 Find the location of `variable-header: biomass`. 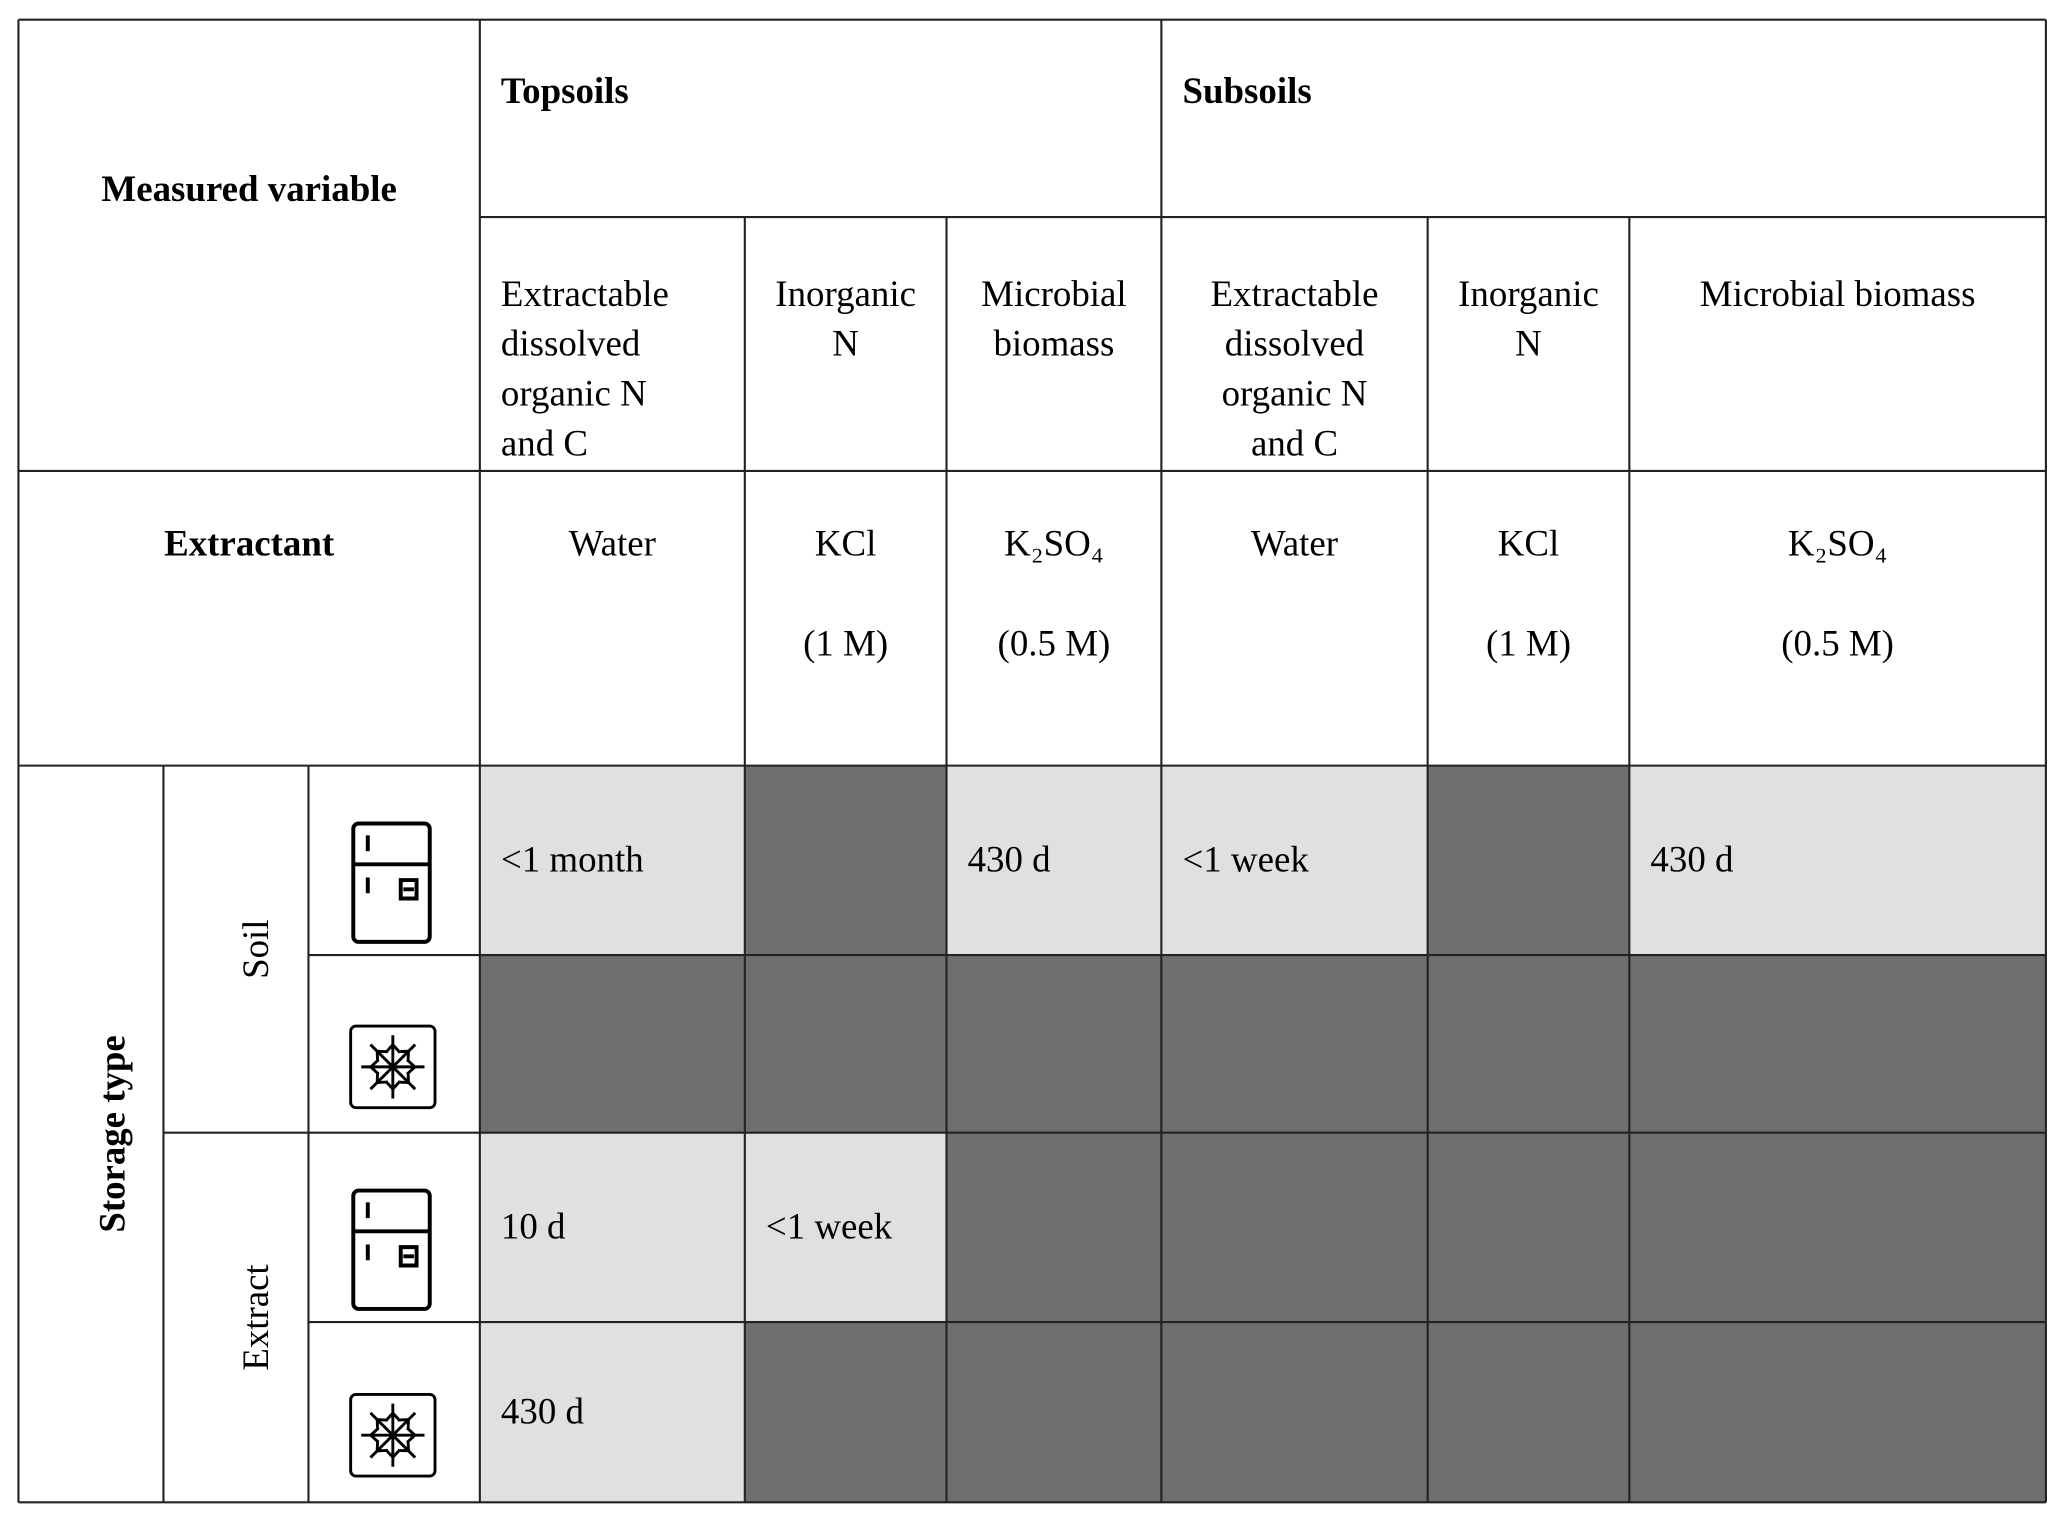

variable-header: biomass is located at coordinates (1053, 343).